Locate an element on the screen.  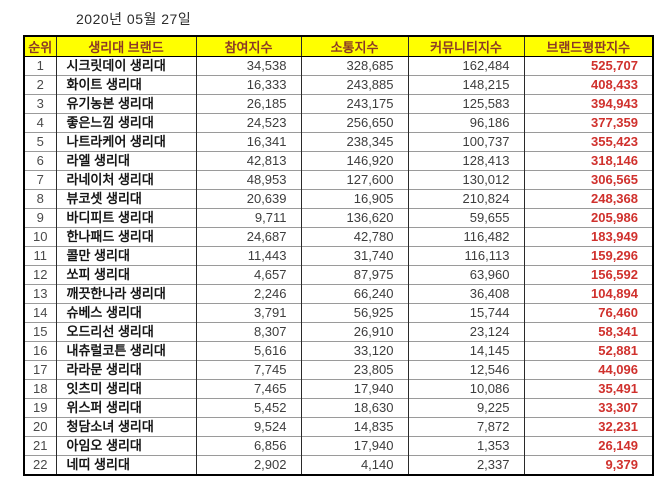
cell-community: 125,583 is located at coordinates (465, 104).